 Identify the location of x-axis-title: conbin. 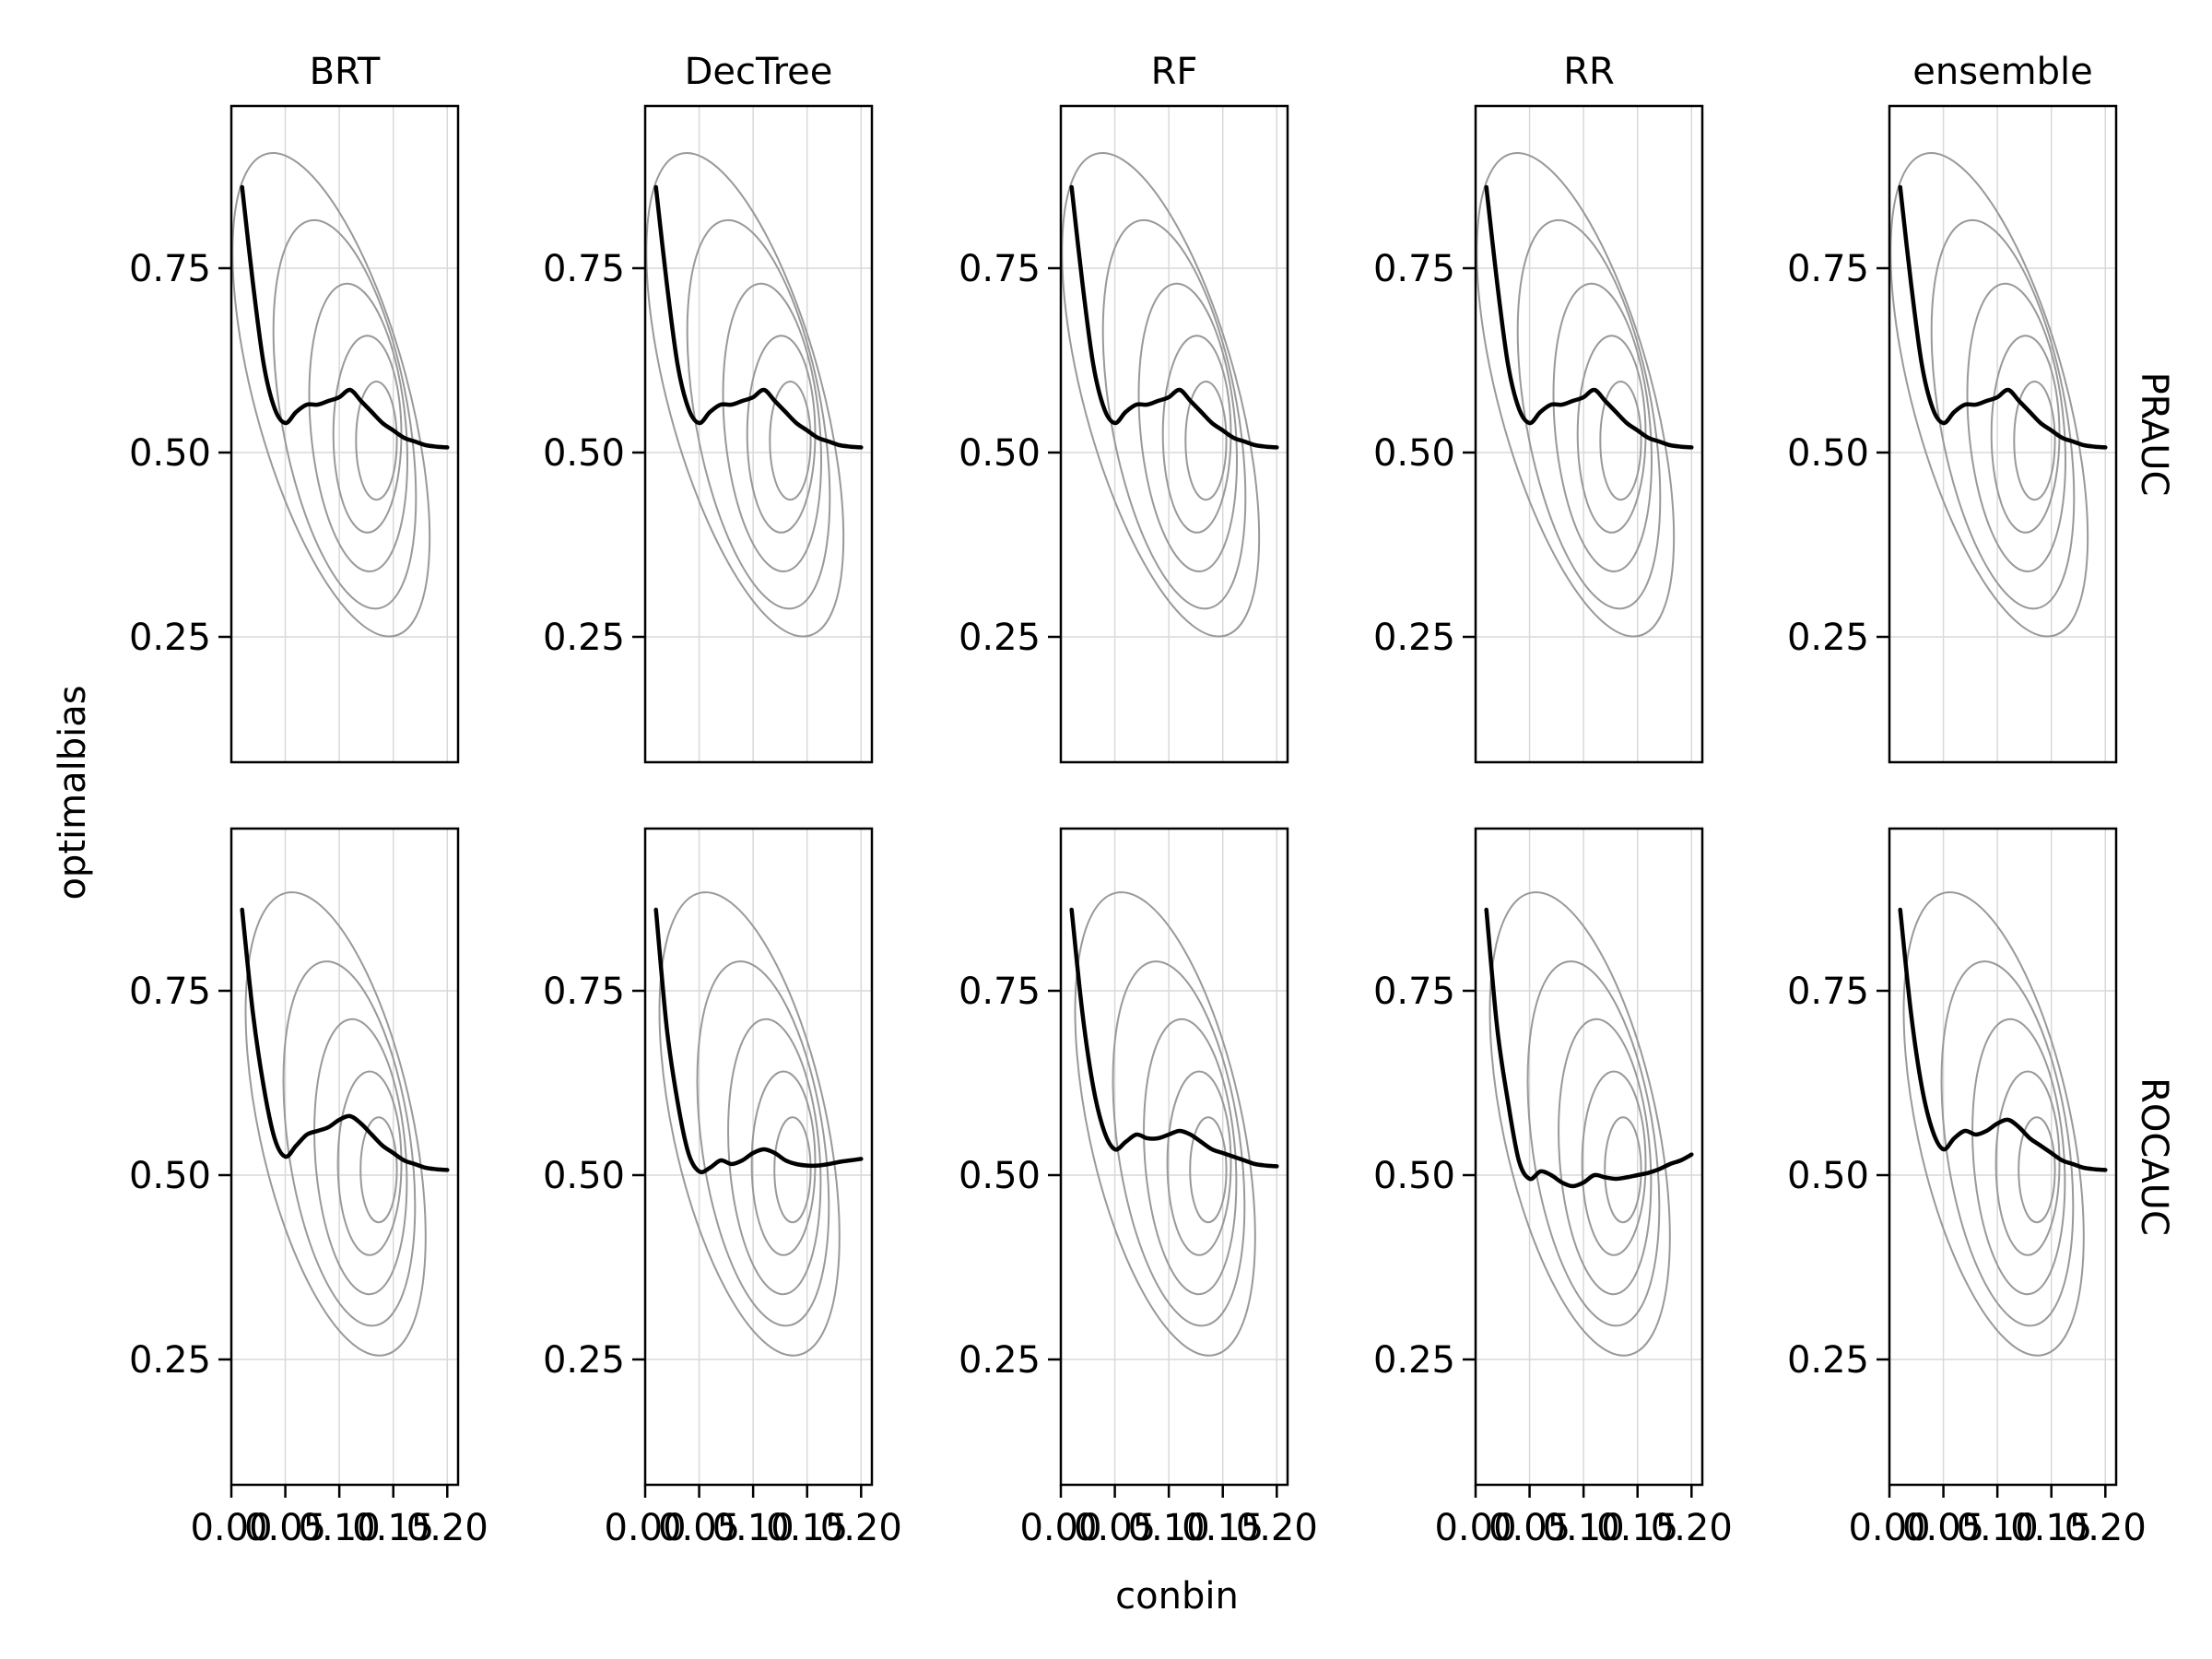
(1177, 1596).